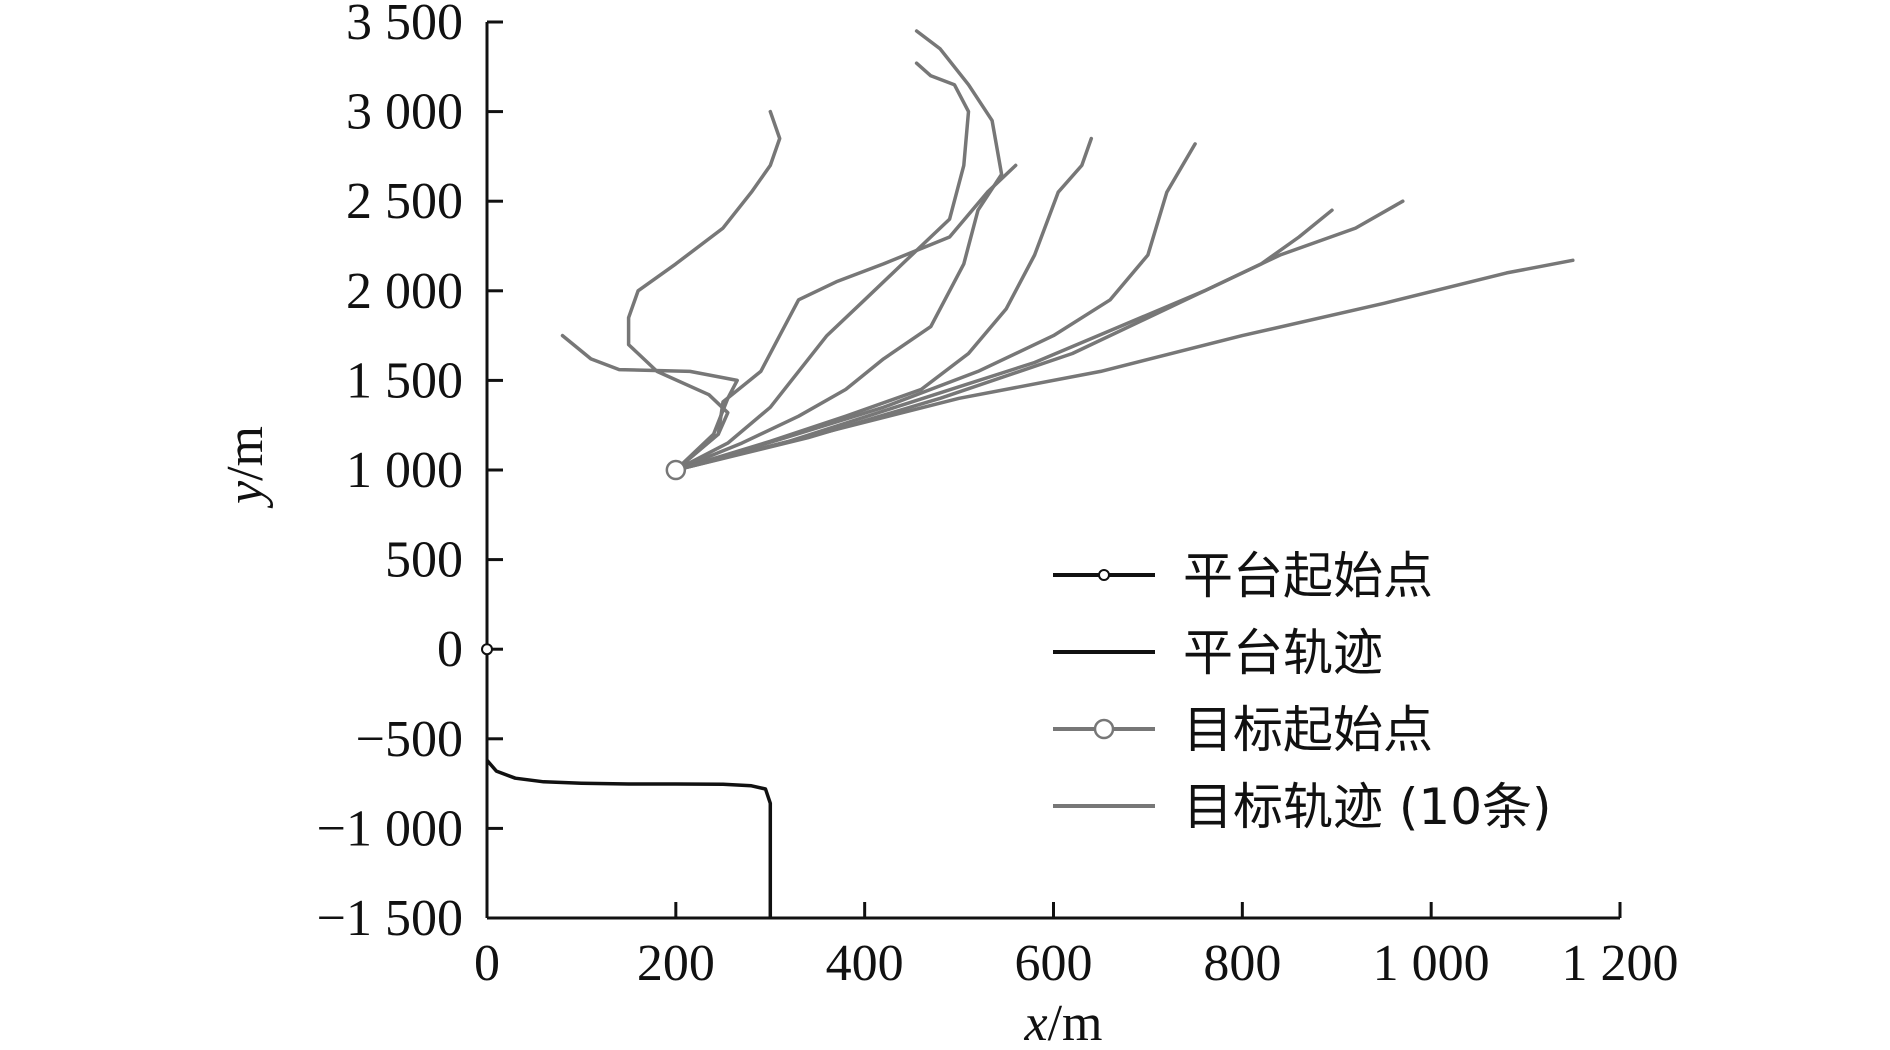 This screenshot has width=1890, height=1050. Describe the element at coordinates (1308, 730) in the screenshot. I see `legend-label-target-start: 目标起始点` at that location.